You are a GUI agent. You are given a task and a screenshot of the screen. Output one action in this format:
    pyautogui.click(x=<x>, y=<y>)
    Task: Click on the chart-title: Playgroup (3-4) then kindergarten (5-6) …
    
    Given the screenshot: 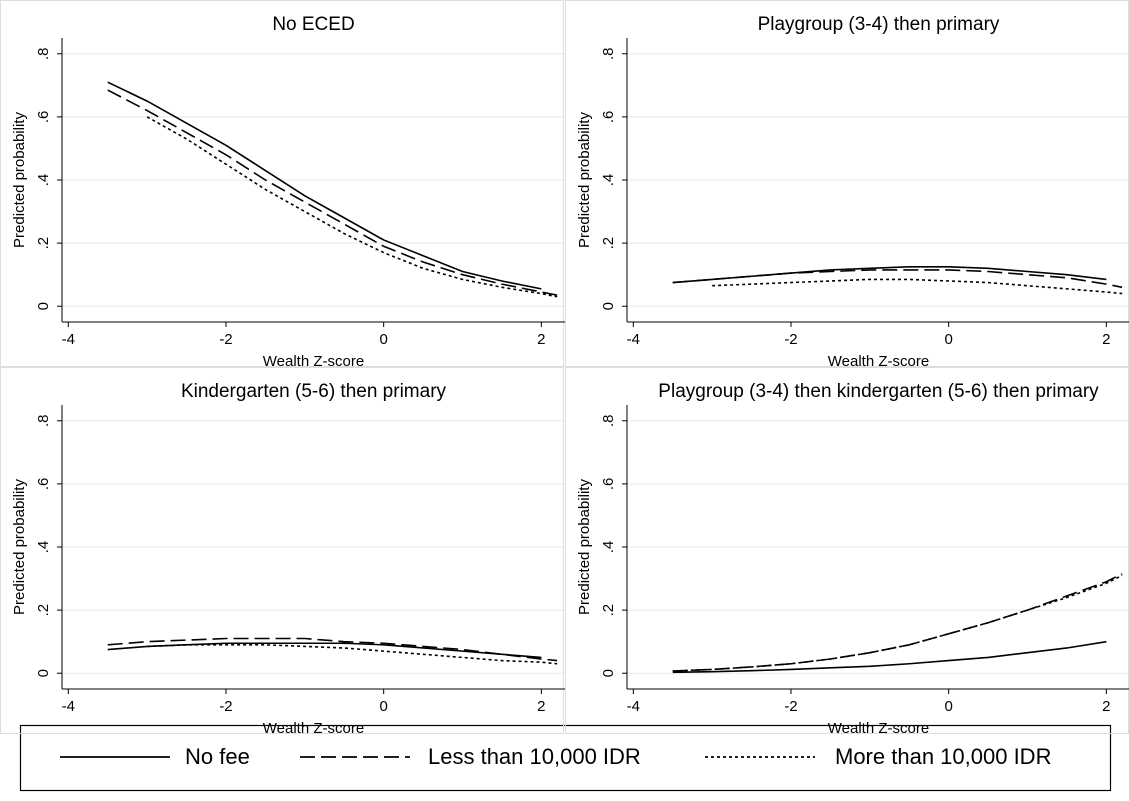 What is the action you would take?
    pyautogui.click(x=878, y=391)
    